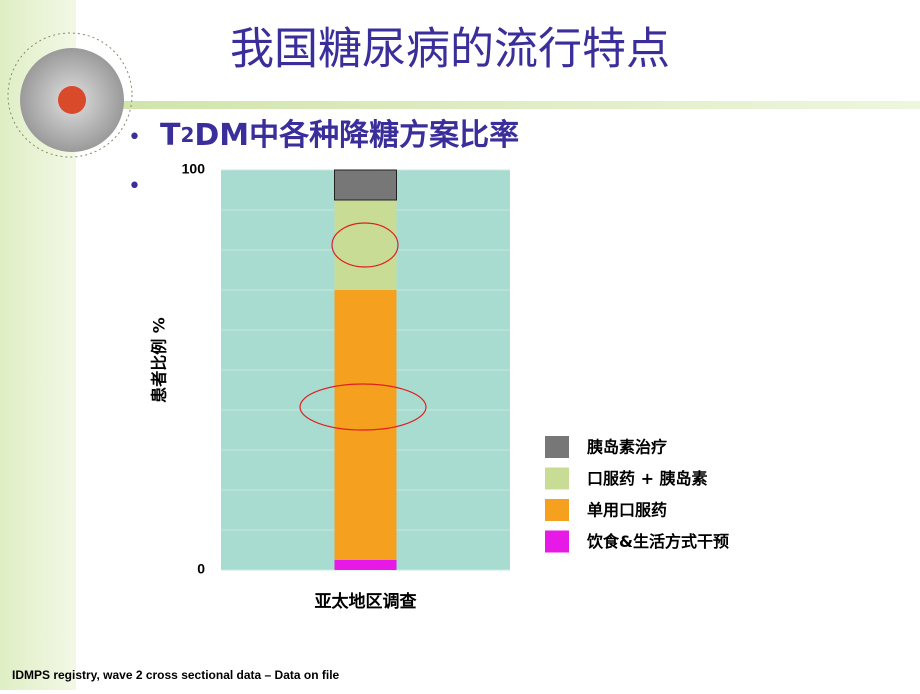 The image size is (920, 694). Describe the element at coordinates (450, 49) in the screenshot. I see `slide-title: 我国糖尿病的流行特点` at that location.